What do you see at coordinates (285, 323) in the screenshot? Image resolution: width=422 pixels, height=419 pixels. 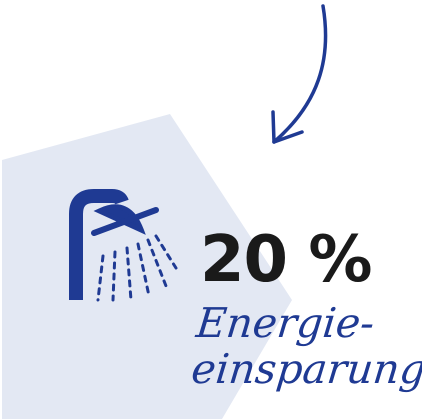 I see `savings-label-line-1: Energie-` at bounding box center [285, 323].